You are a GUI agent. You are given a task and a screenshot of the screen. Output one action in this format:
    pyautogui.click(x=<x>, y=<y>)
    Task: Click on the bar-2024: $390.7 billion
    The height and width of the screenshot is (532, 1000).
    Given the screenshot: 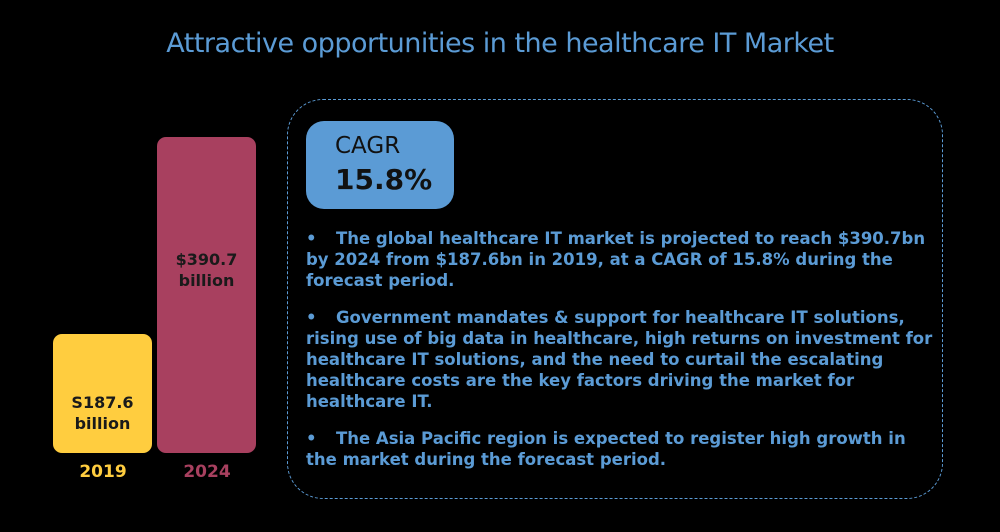 What is the action you would take?
    pyautogui.click(x=206, y=295)
    